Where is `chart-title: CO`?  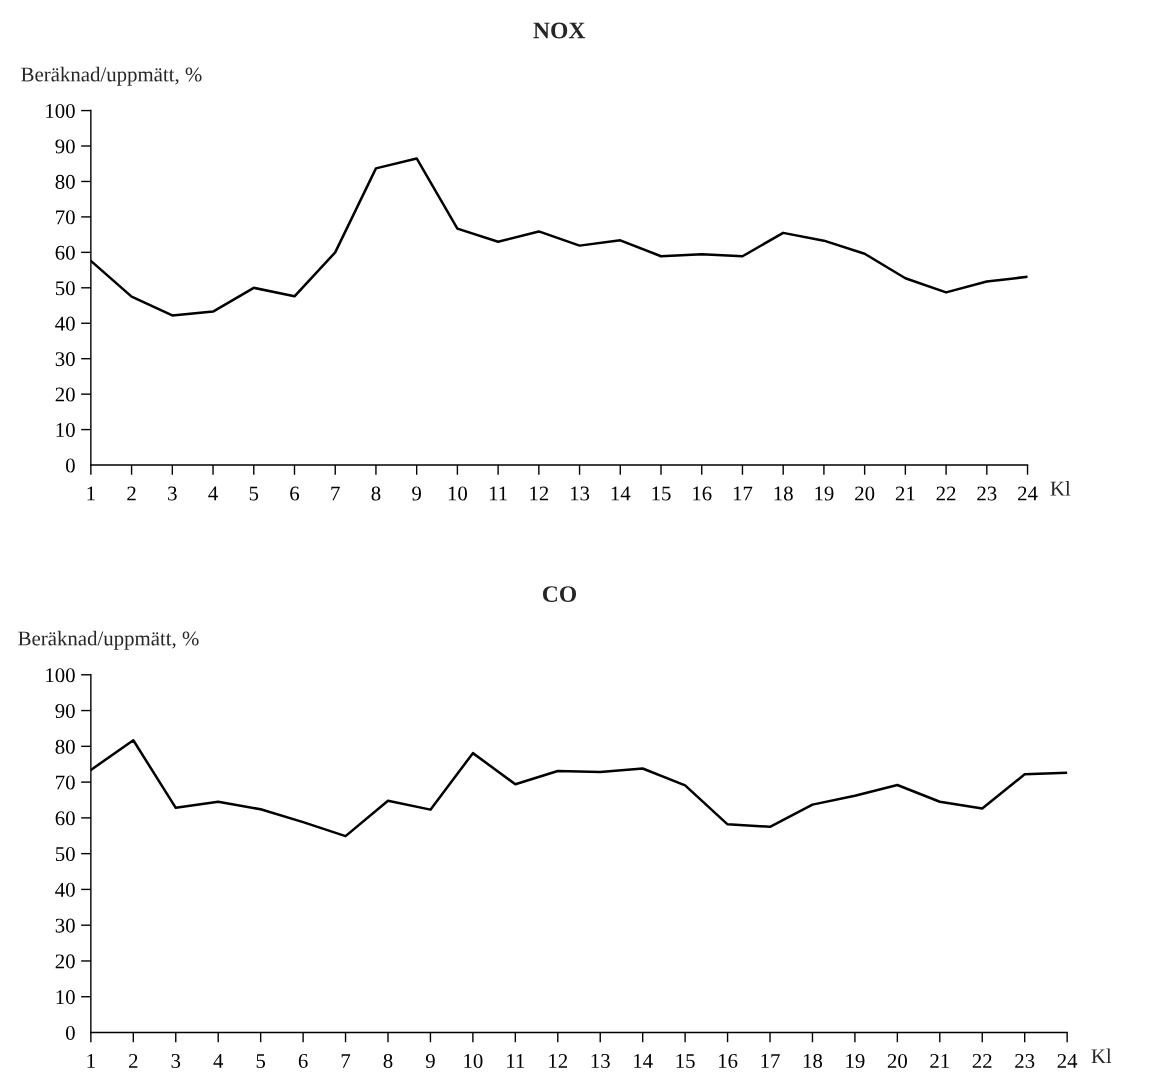 chart-title: CO is located at coordinates (559, 594).